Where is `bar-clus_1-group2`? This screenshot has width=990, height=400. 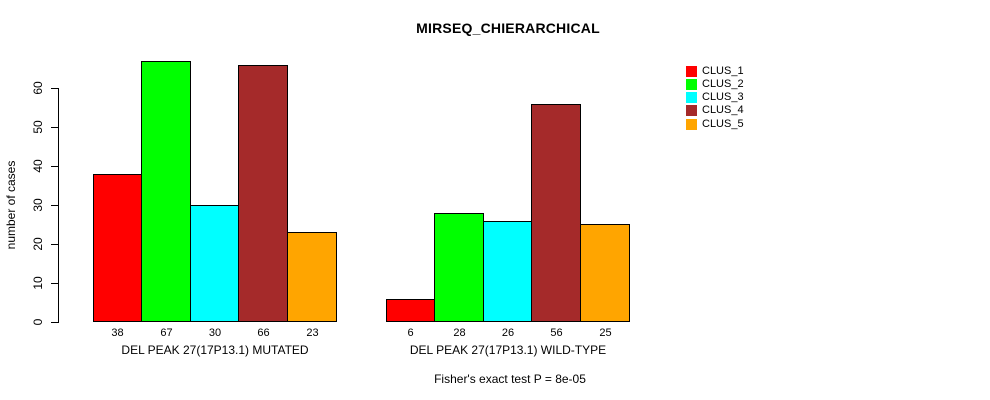
bar-clus_1-group2 is located at coordinates (410, 310).